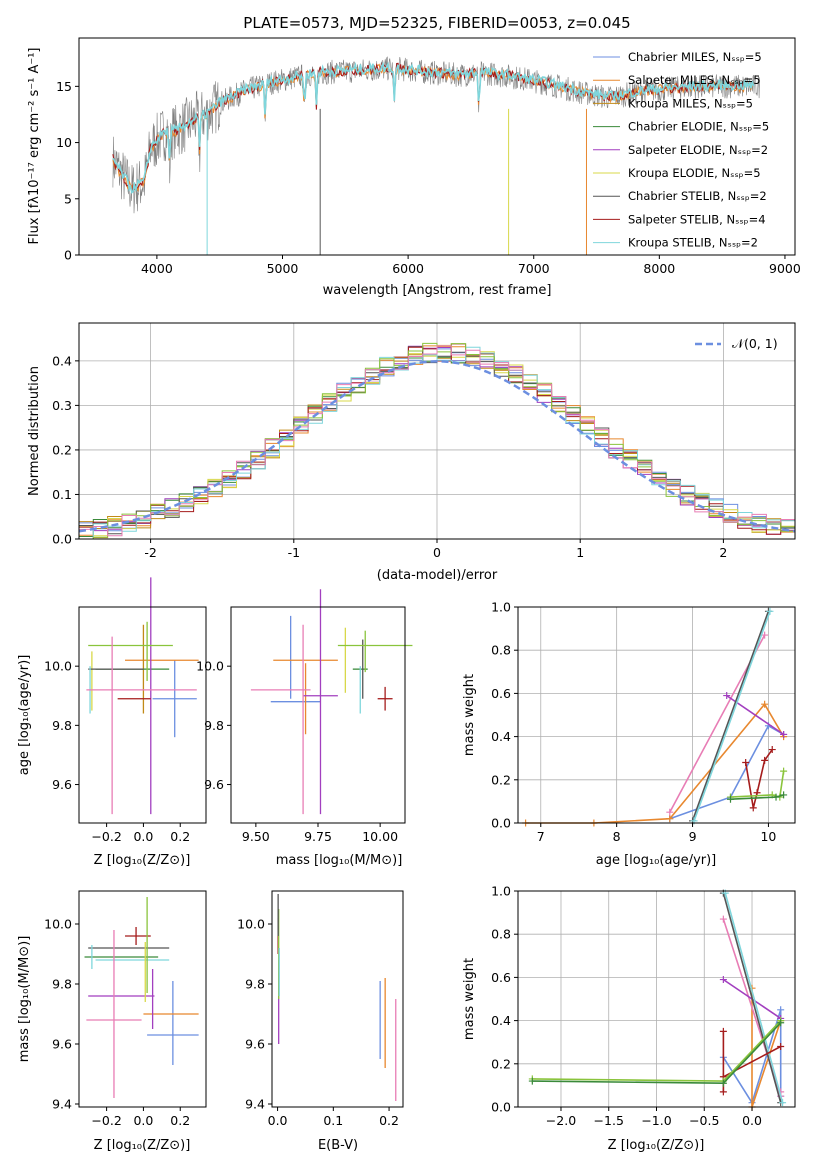 The width and height of the screenshot is (819, 1170). What do you see at coordinates (617, 836) in the screenshot?
I see `x-tick-label: 8` at bounding box center [617, 836].